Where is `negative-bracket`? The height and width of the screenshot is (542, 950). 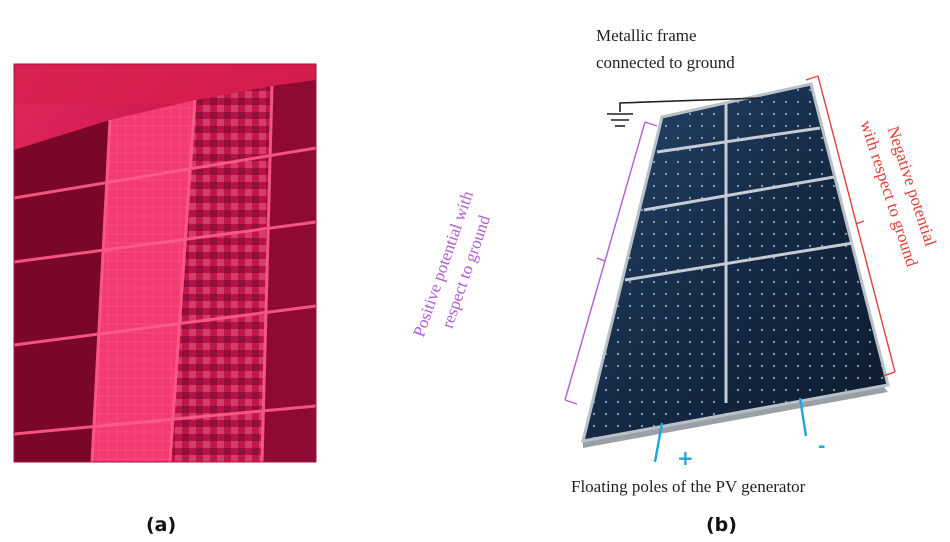 negative-bracket is located at coordinates (850, 226).